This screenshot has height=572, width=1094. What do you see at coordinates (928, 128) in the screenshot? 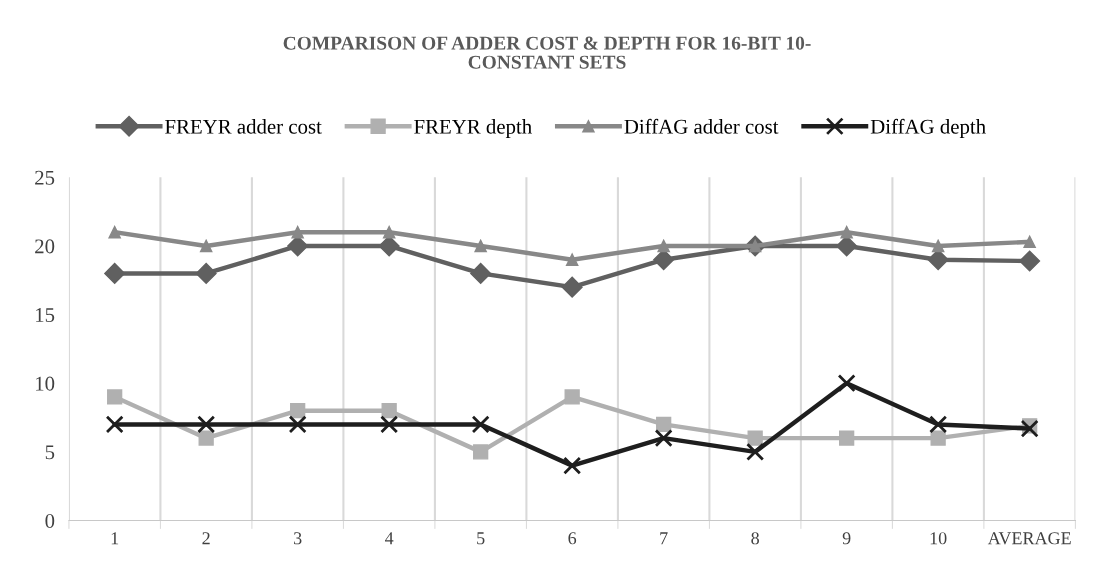
I see `legend-label: DiffAG depth` at bounding box center [928, 128].